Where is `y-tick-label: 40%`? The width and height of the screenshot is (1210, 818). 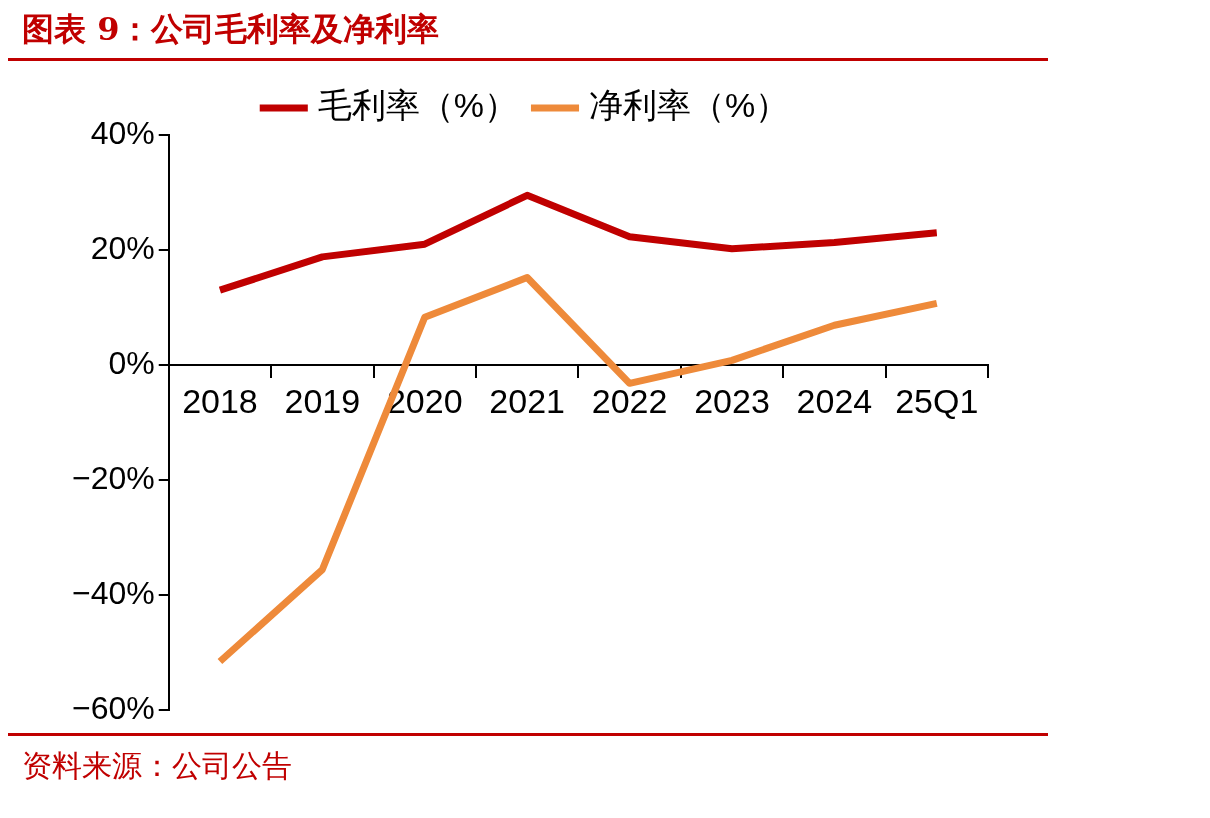
y-tick-label: 40% is located at coordinates (122, 132).